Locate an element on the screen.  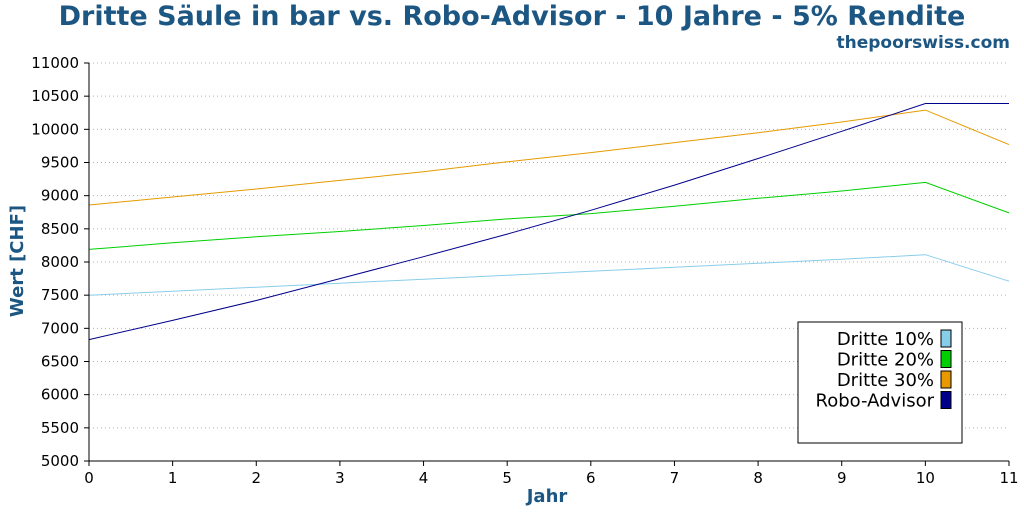
legend-label: Robo-Advisor is located at coordinates (875, 401).